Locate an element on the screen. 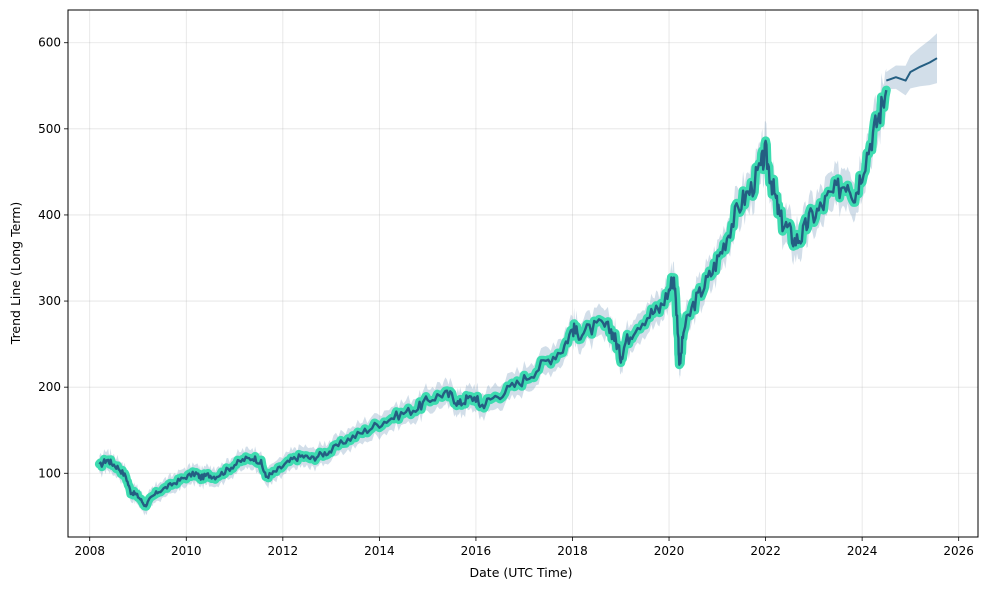 The width and height of the screenshot is (987, 590). y-tick-label: 500 is located at coordinates (49, 129).